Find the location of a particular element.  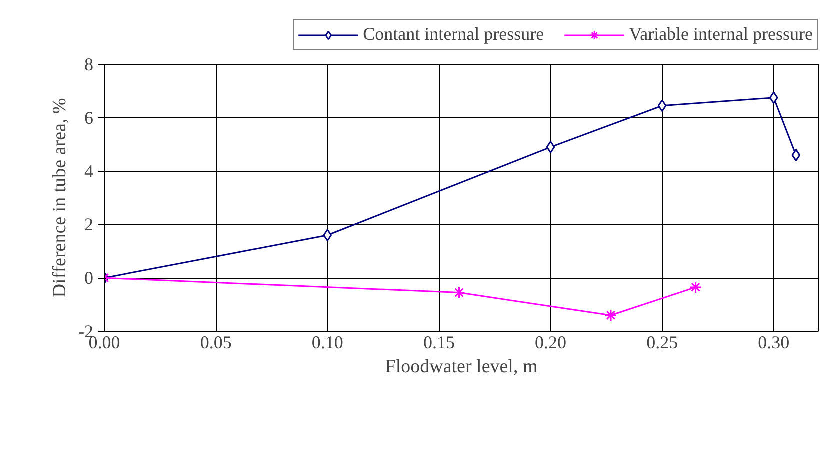

legend-label: Contant internal pressure is located at coordinates (453, 34).